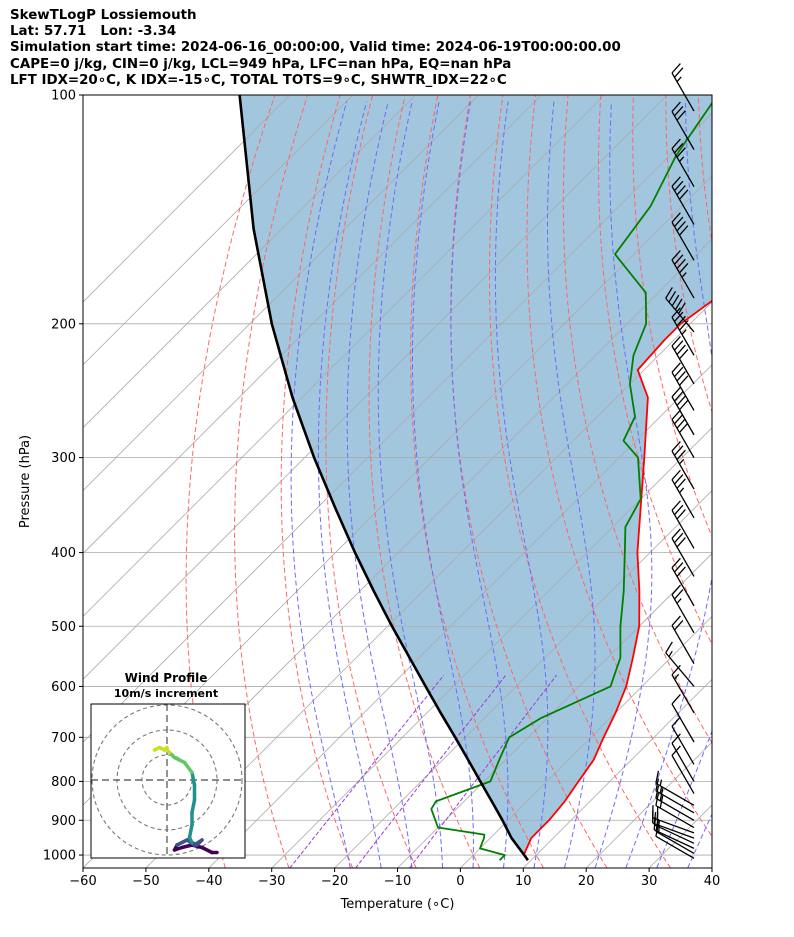 This screenshot has height=937, width=794. Describe the element at coordinates (166, 693) in the screenshot. I see `hodograph-subtitle: 10m/s increment` at that location.